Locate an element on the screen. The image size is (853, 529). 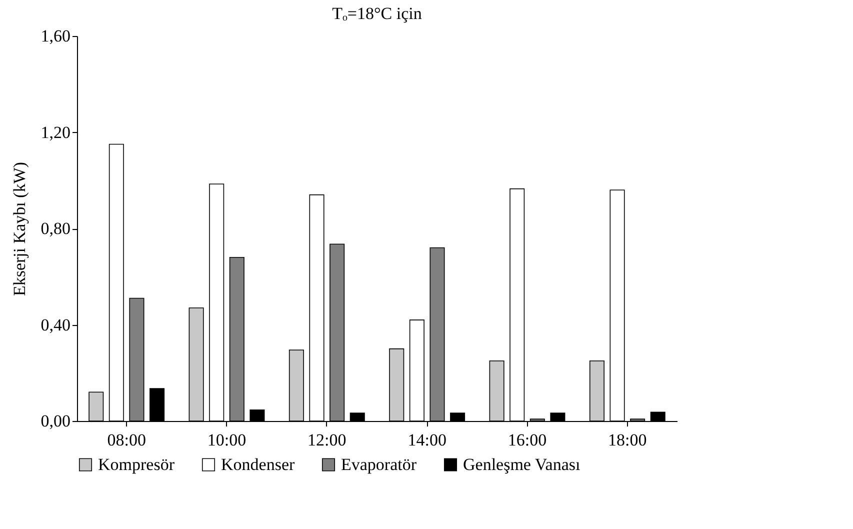
legend-label: Evaporatör is located at coordinates (379, 464).